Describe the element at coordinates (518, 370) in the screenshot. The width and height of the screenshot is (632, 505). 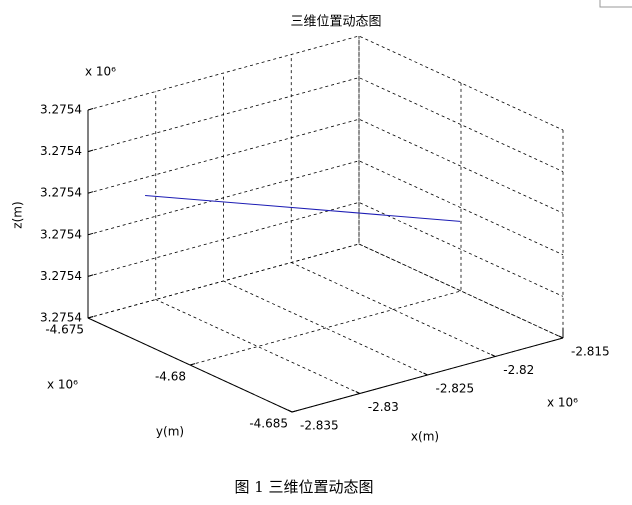
I see `x-tick-label: -2.82` at that location.